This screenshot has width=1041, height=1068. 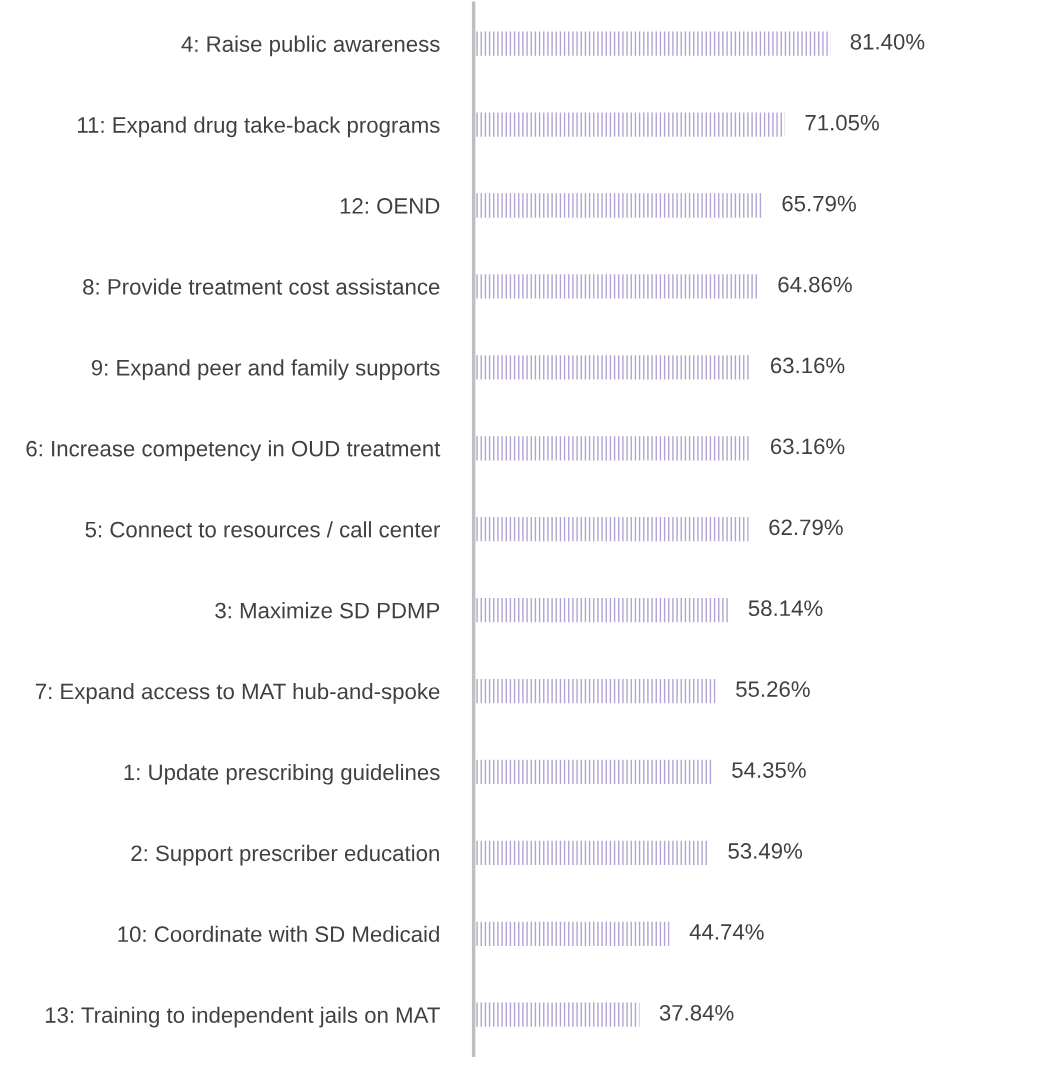 I want to click on data-label: 37.84%, so click(x=696, y=1012).